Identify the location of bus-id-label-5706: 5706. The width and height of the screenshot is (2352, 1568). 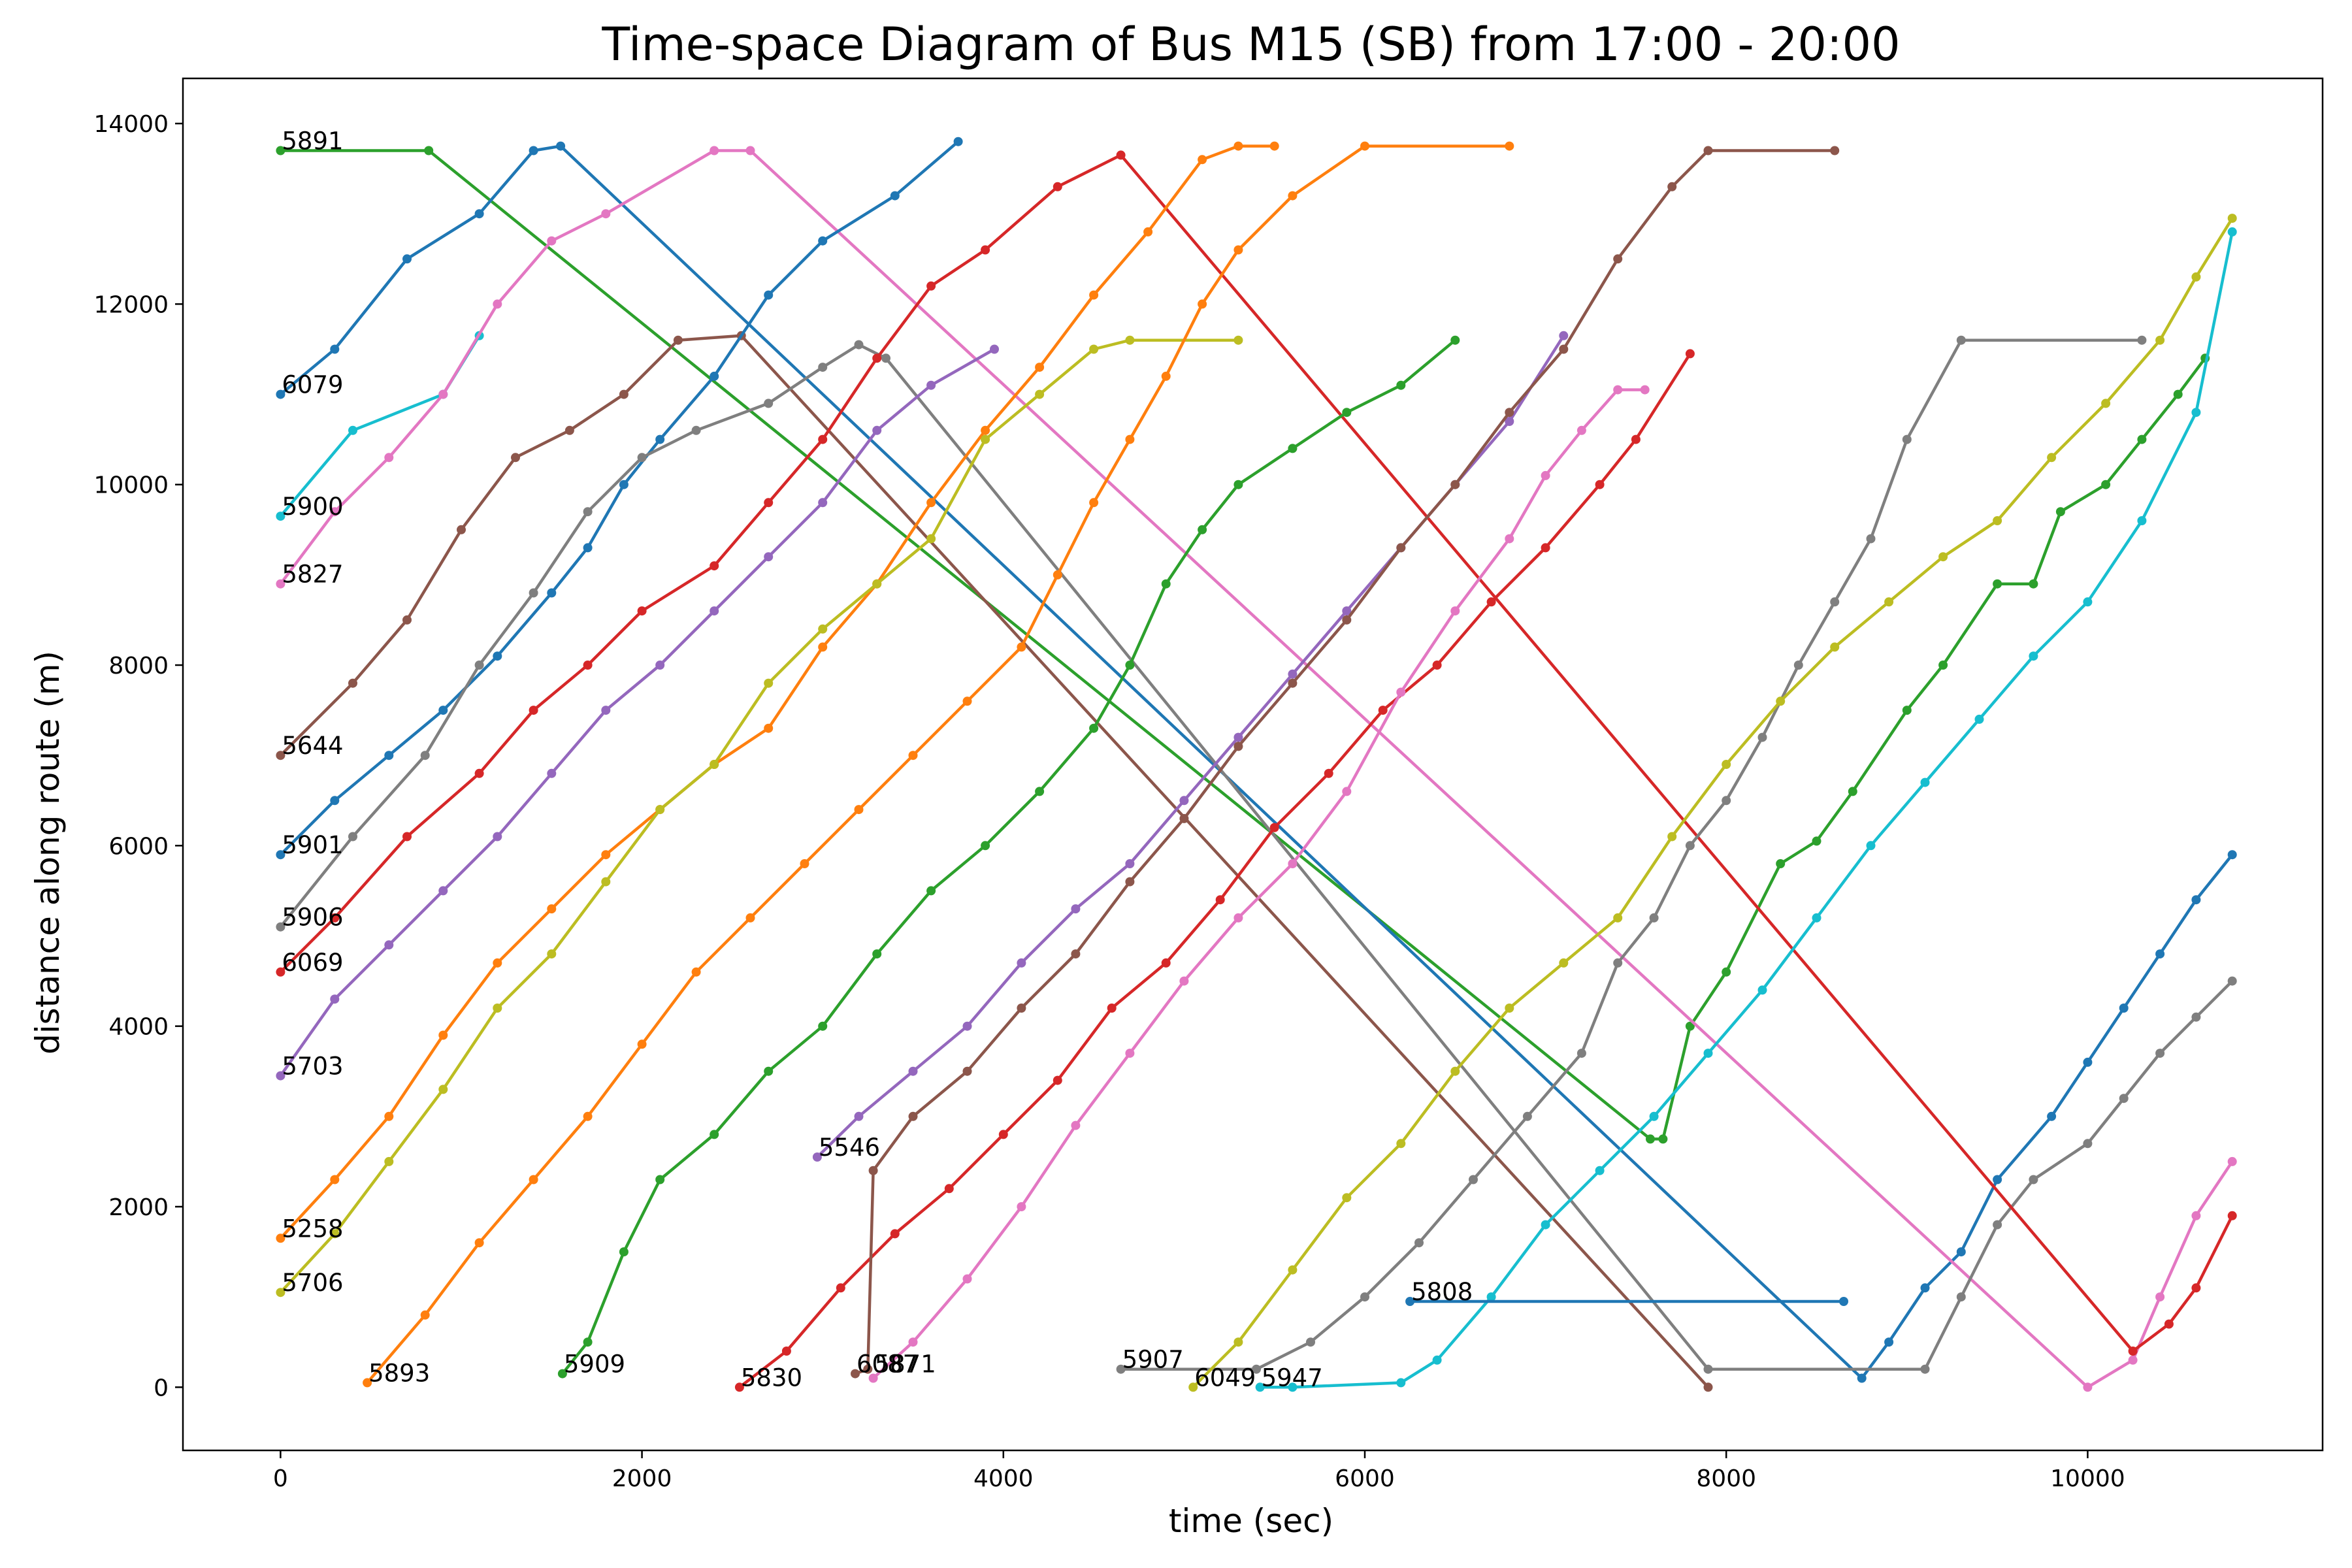
(312, 1283).